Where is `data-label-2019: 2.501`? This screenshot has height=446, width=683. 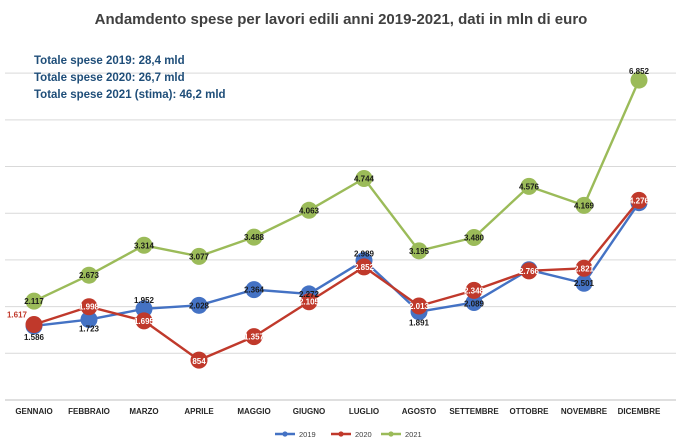
data-label-2019: 2.501 is located at coordinates (584, 283).